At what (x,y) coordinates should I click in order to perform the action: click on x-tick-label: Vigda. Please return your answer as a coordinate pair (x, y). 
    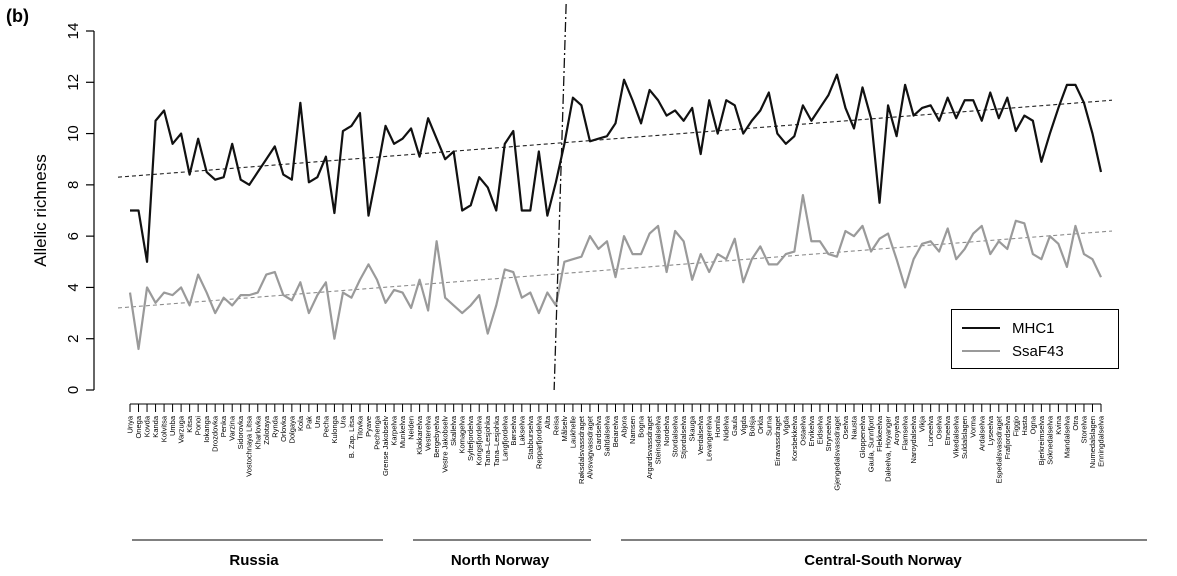
    Looking at the image, I should click on (785, 425).